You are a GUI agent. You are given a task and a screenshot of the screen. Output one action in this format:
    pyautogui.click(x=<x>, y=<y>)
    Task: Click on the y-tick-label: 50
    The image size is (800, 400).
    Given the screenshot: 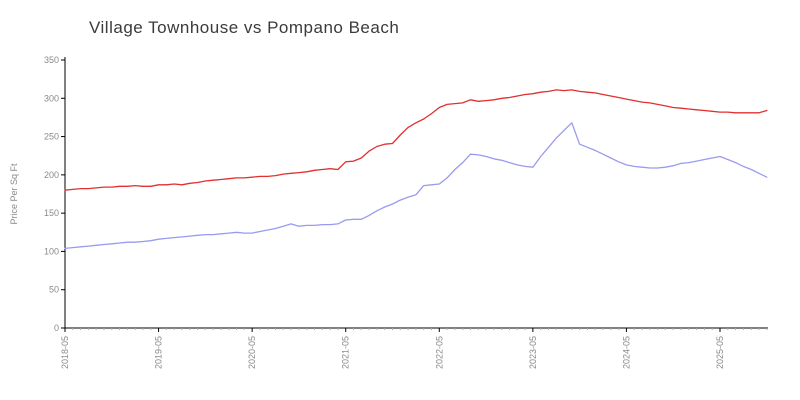 What is the action you would take?
    pyautogui.click(x=54, y=290)
    